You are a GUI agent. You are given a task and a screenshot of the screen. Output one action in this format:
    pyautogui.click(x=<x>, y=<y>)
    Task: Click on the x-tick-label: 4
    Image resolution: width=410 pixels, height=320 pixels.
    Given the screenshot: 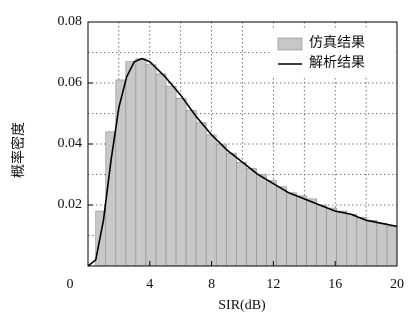 What is the action you would take?
    pyautogui.click(x=149, y=284)
    